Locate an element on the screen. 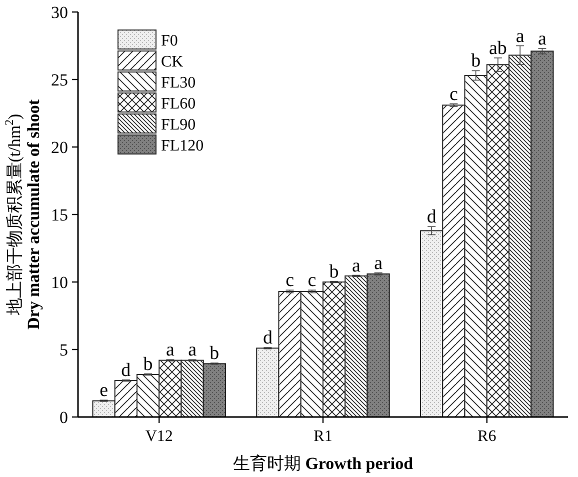  legend-label: FL30 is located at coordinates (178, 83).